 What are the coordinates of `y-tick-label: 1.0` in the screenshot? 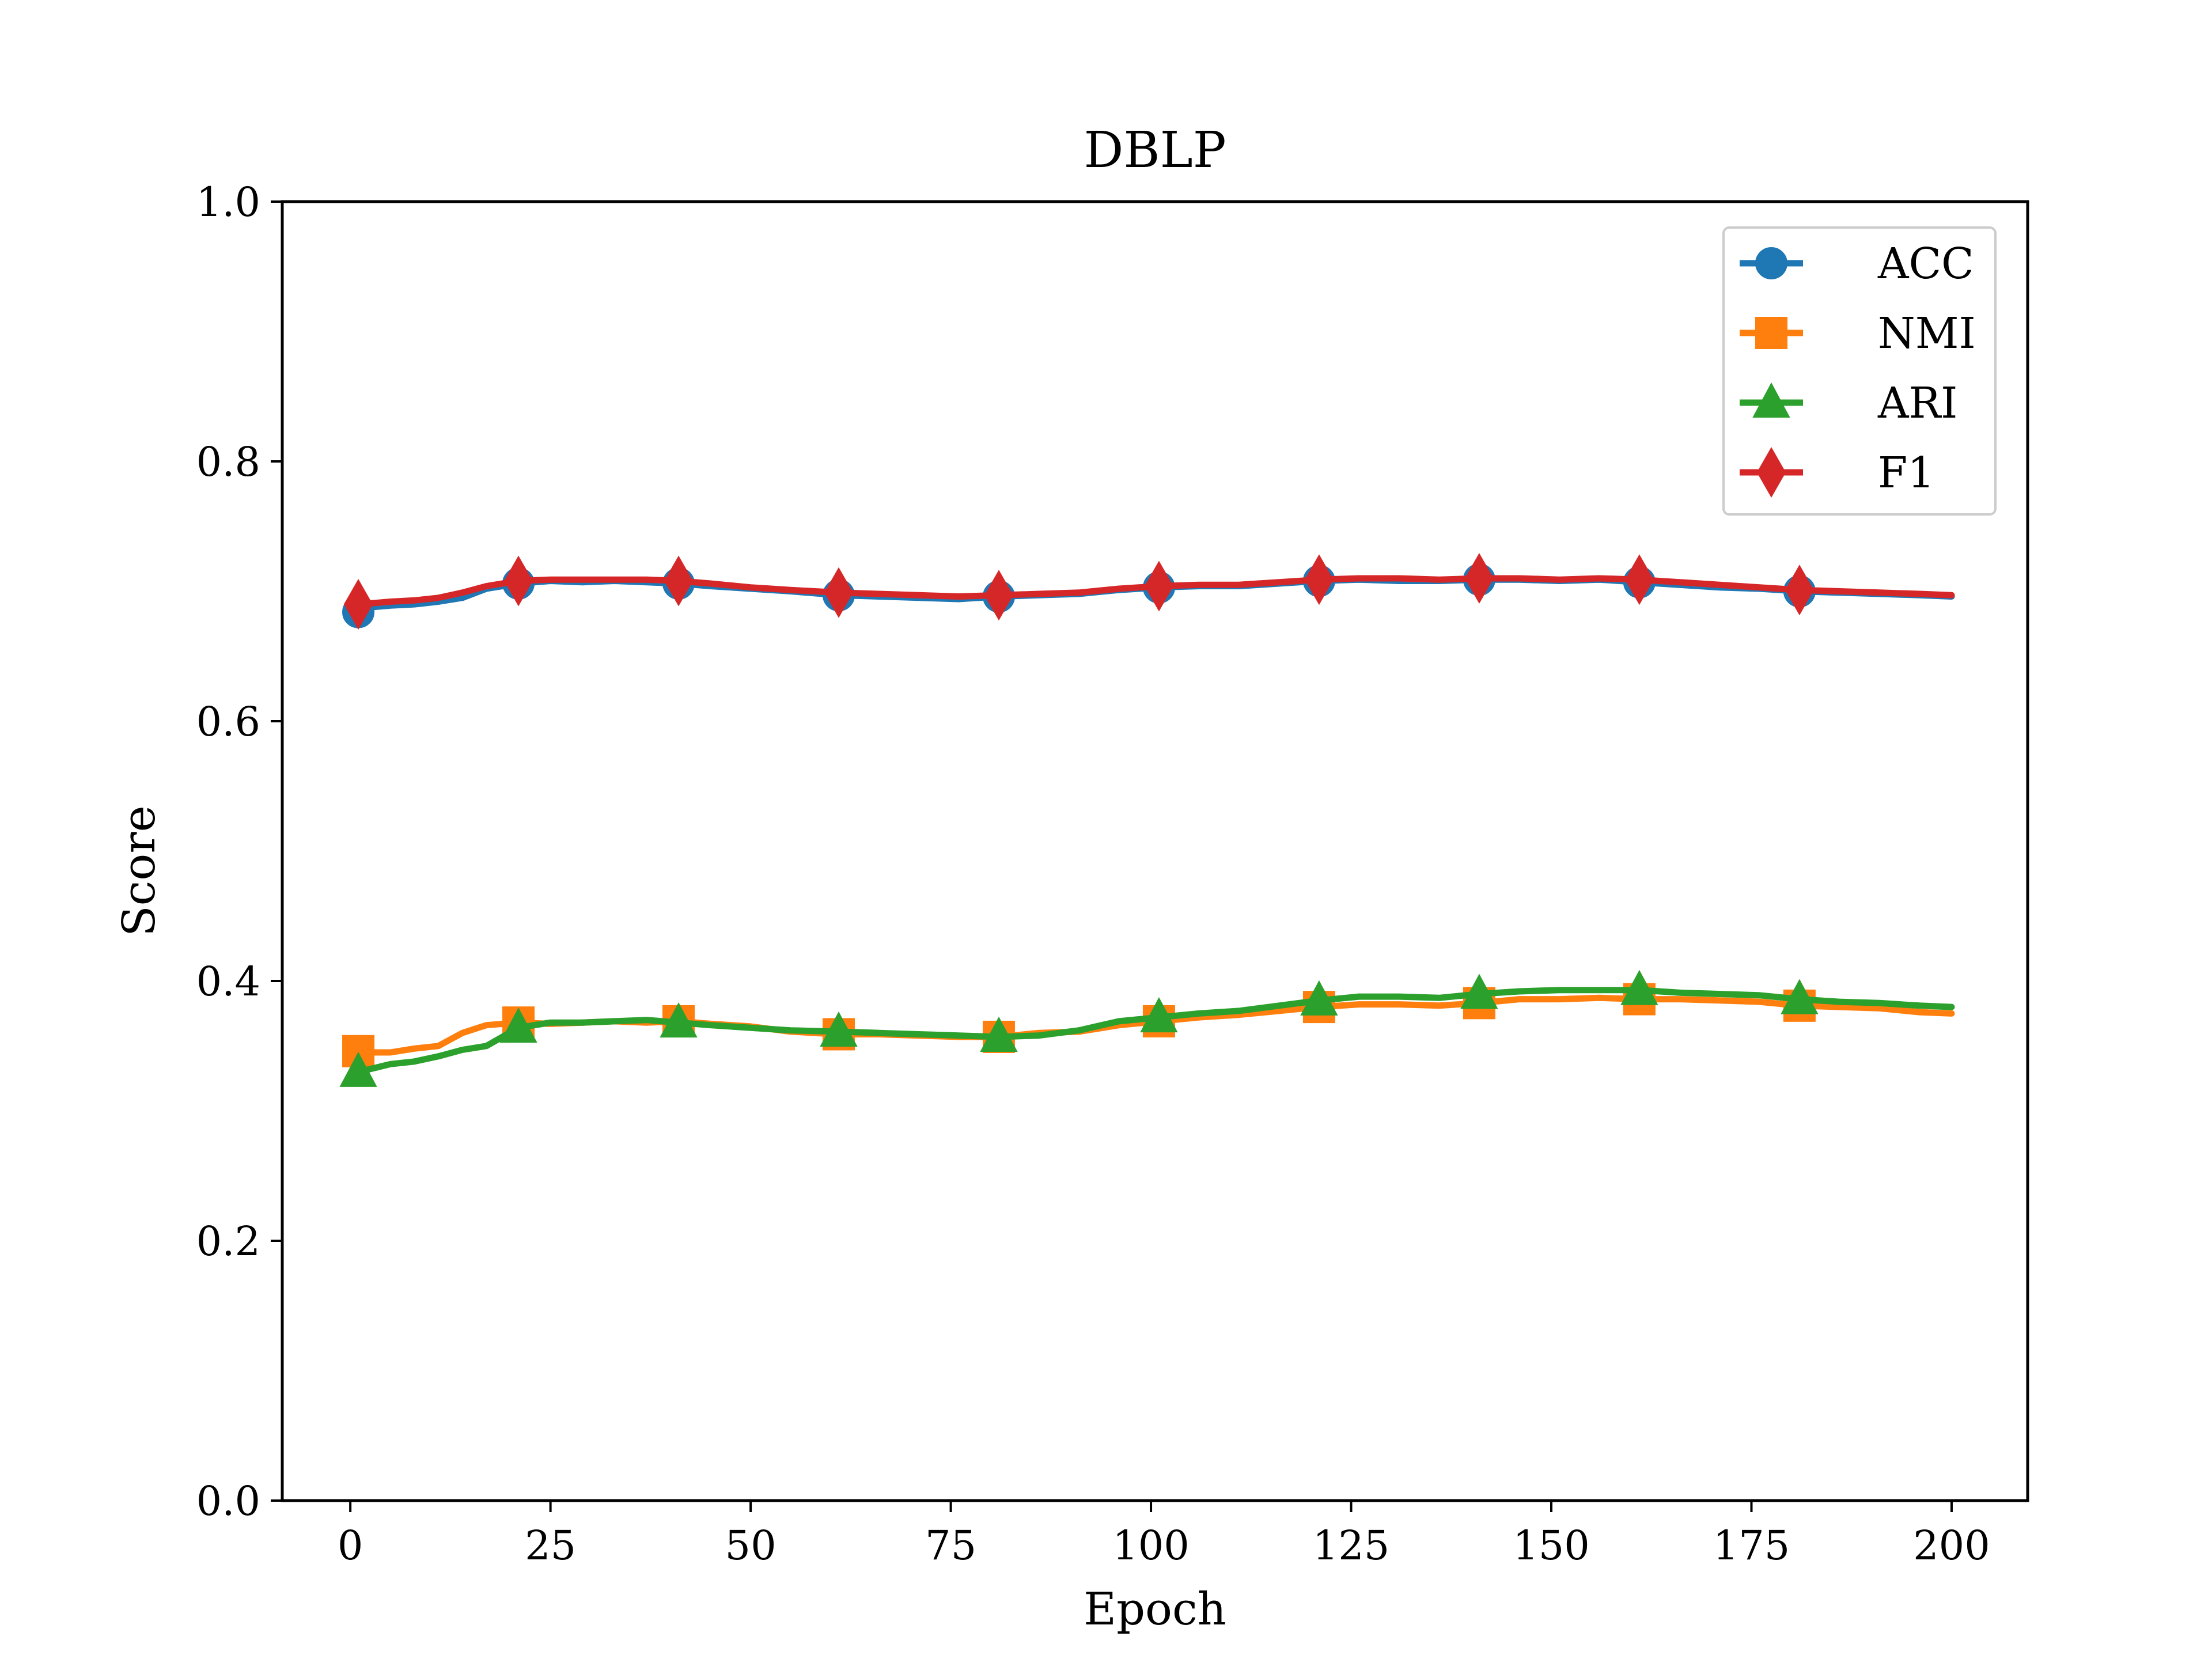 It's located at (228, 202).